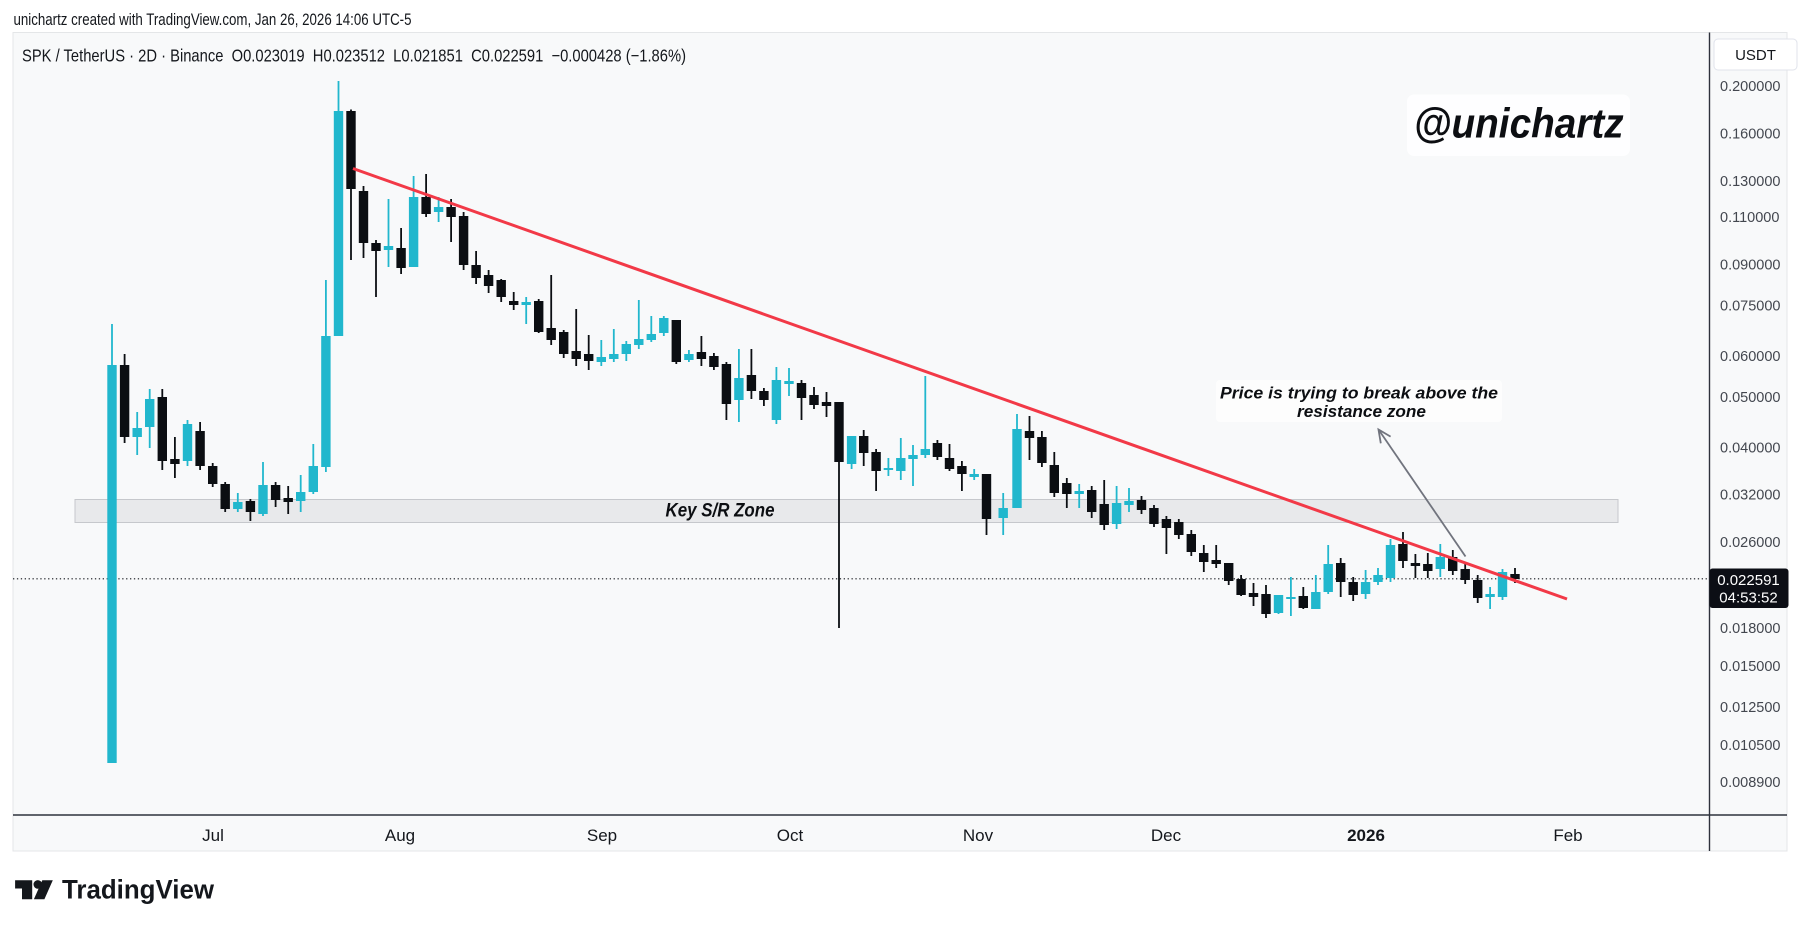  Describe the element at coordinates (400, 835) in the screenshot. I see `svg-text: Aug` at that location.